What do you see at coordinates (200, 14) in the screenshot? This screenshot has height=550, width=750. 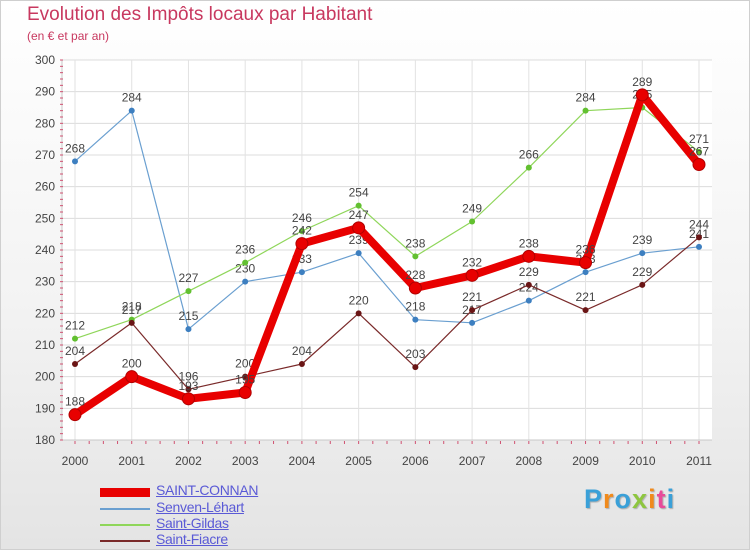 I see `chart-title: Evolution des Impôts locaux par Habitant` at bounding box center [200, 14].